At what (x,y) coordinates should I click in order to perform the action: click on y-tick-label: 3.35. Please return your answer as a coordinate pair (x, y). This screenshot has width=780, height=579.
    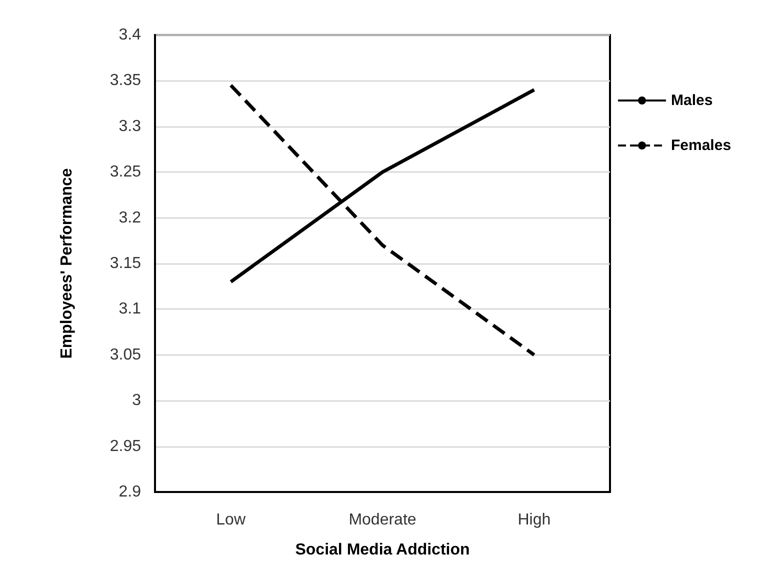
    Looking at the image, I should click on (126, 81).